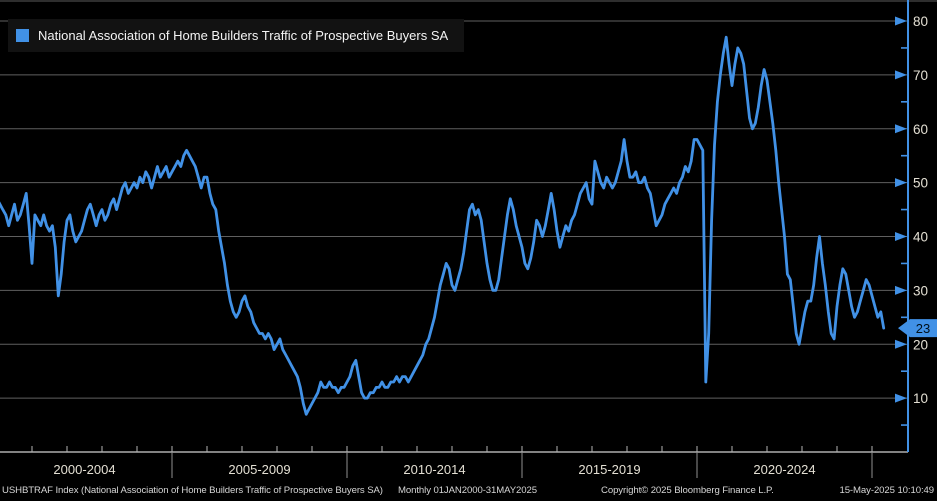 This screenshot has width=937, height=501. Describe the element at coordinates (920, 398) in the screenshot. I see `y-axis-label-10: 10` at that location.